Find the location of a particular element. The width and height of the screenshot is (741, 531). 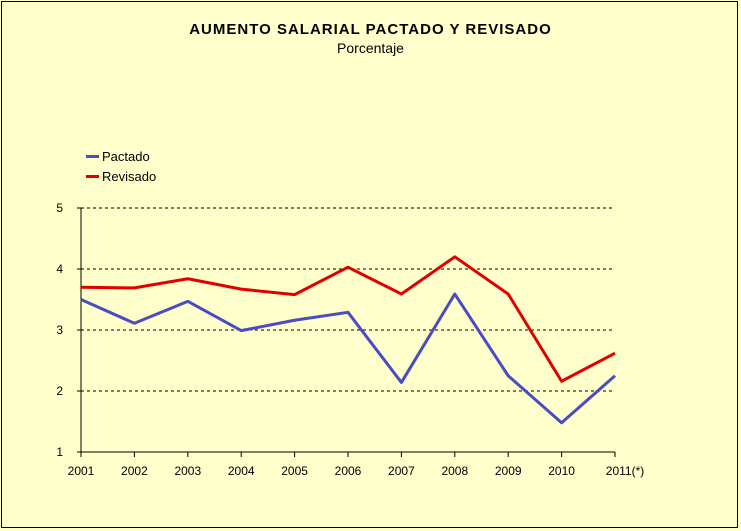

x-tick-label: 2004 is located at coordinates (241, 471).